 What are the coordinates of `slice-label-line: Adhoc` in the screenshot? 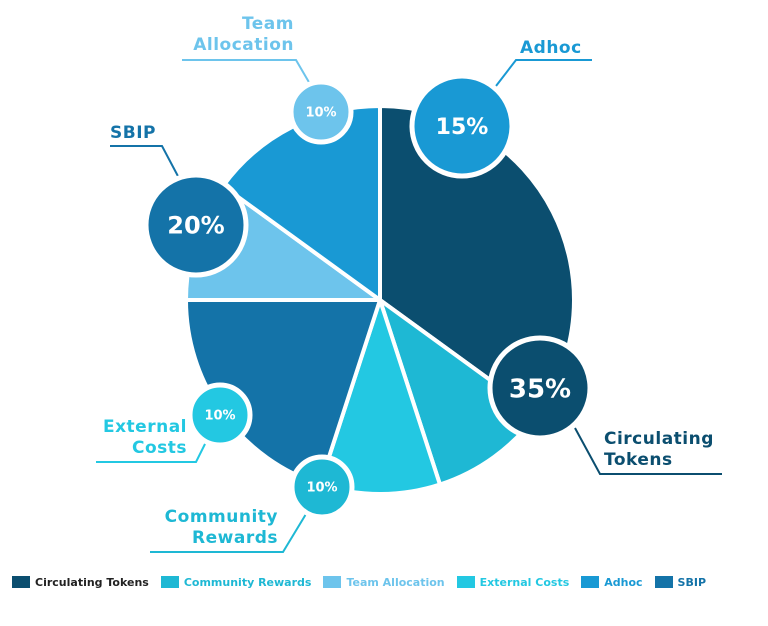 It's located at (551, 48).